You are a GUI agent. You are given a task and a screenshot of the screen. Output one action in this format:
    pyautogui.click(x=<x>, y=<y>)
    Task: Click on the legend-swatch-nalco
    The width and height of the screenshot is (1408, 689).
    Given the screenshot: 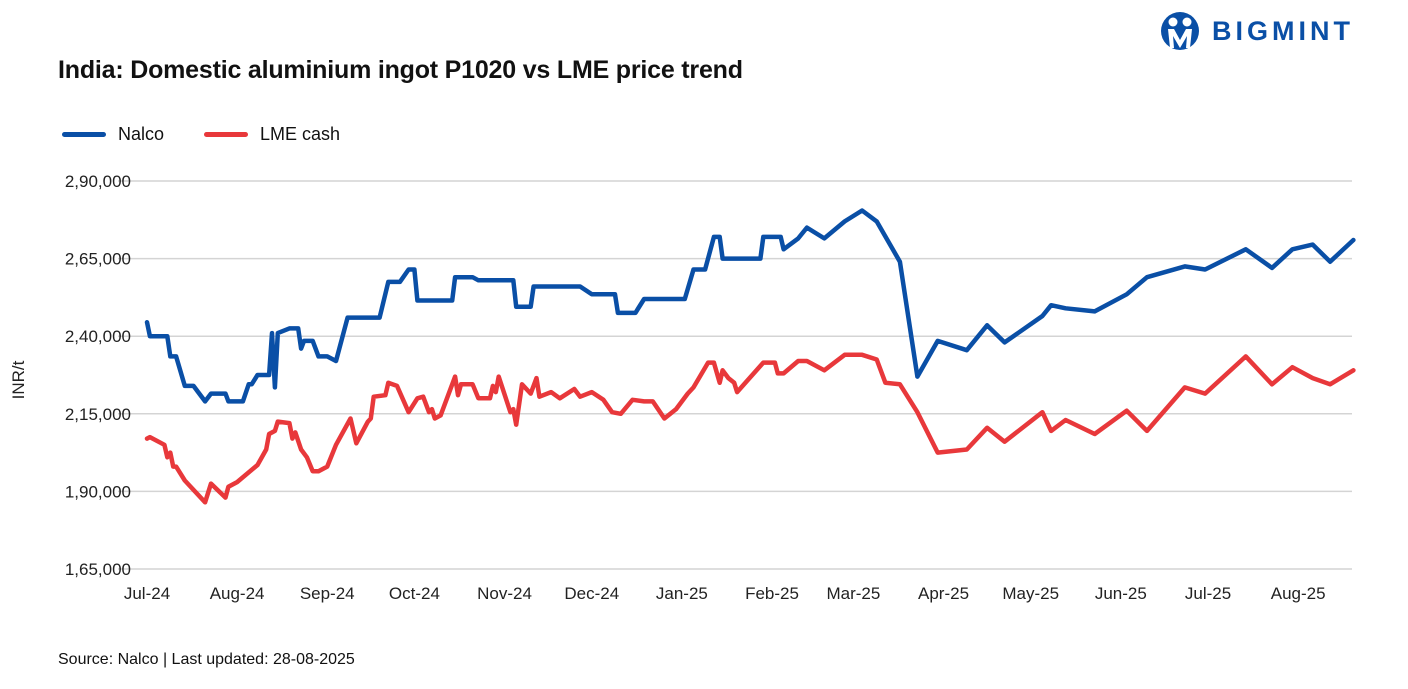 What is the action you would take?
    pyautogui.click(x=84, y=134)
    